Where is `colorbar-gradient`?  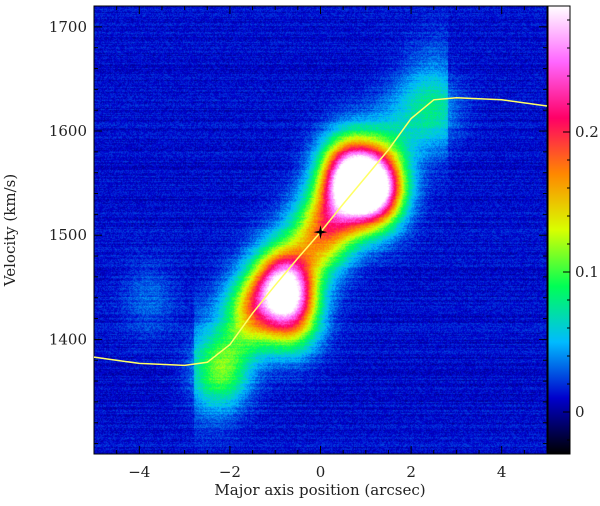
colorbar-gradient is located at coordinates (559, 230).